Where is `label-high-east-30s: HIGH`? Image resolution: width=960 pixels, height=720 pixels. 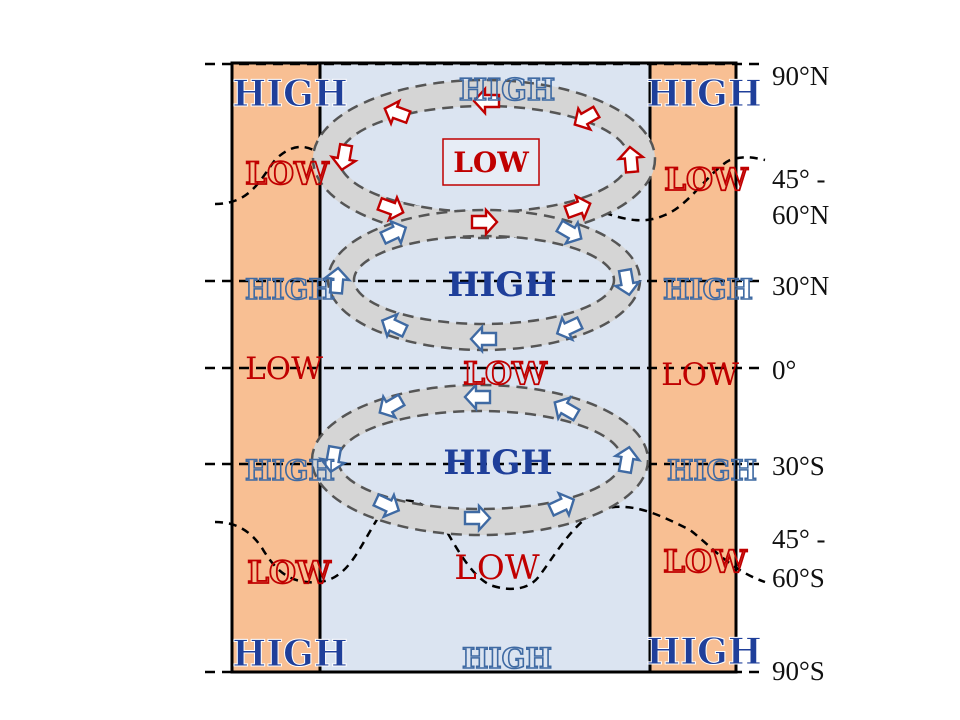 label-high-east-30s: HIGH is located at coordinates (712, 470).